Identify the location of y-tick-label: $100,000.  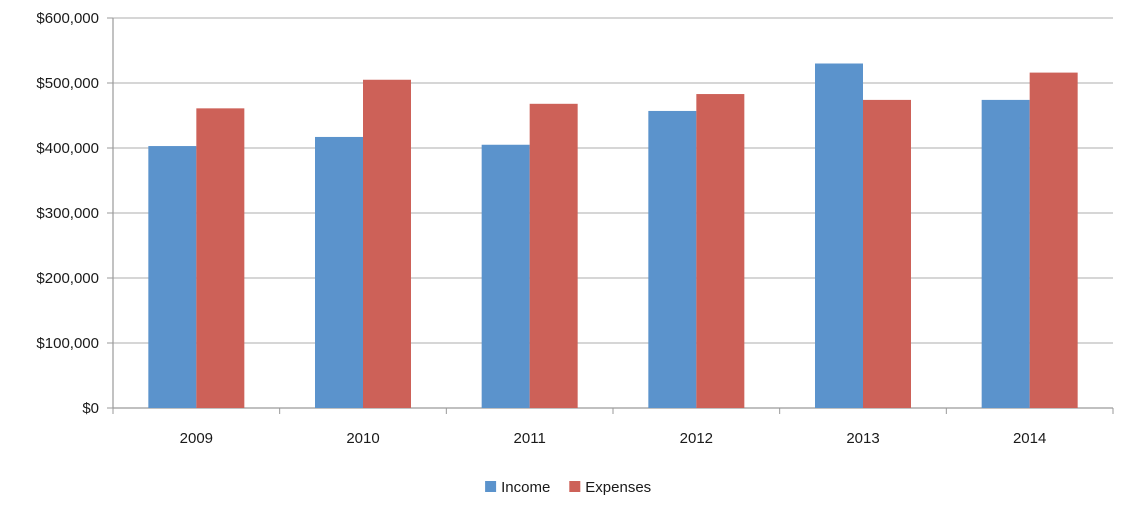
(67, 343).